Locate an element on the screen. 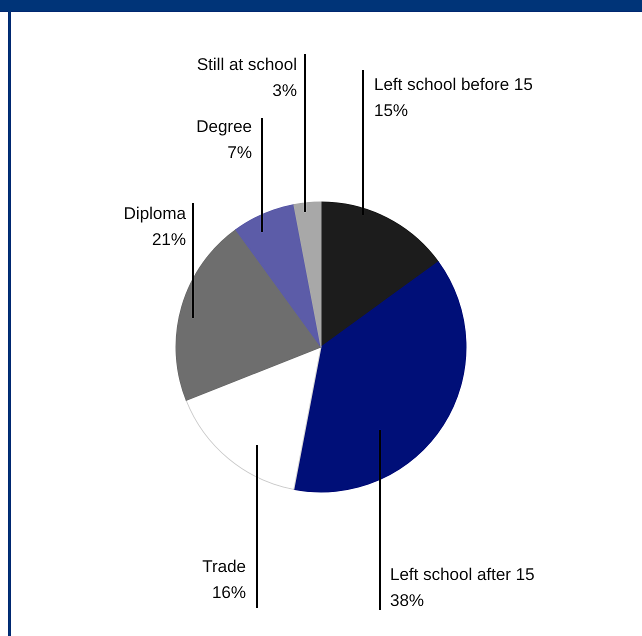 The image size is (642, 636). data-label: 15% is located at coordinates (391, 110).